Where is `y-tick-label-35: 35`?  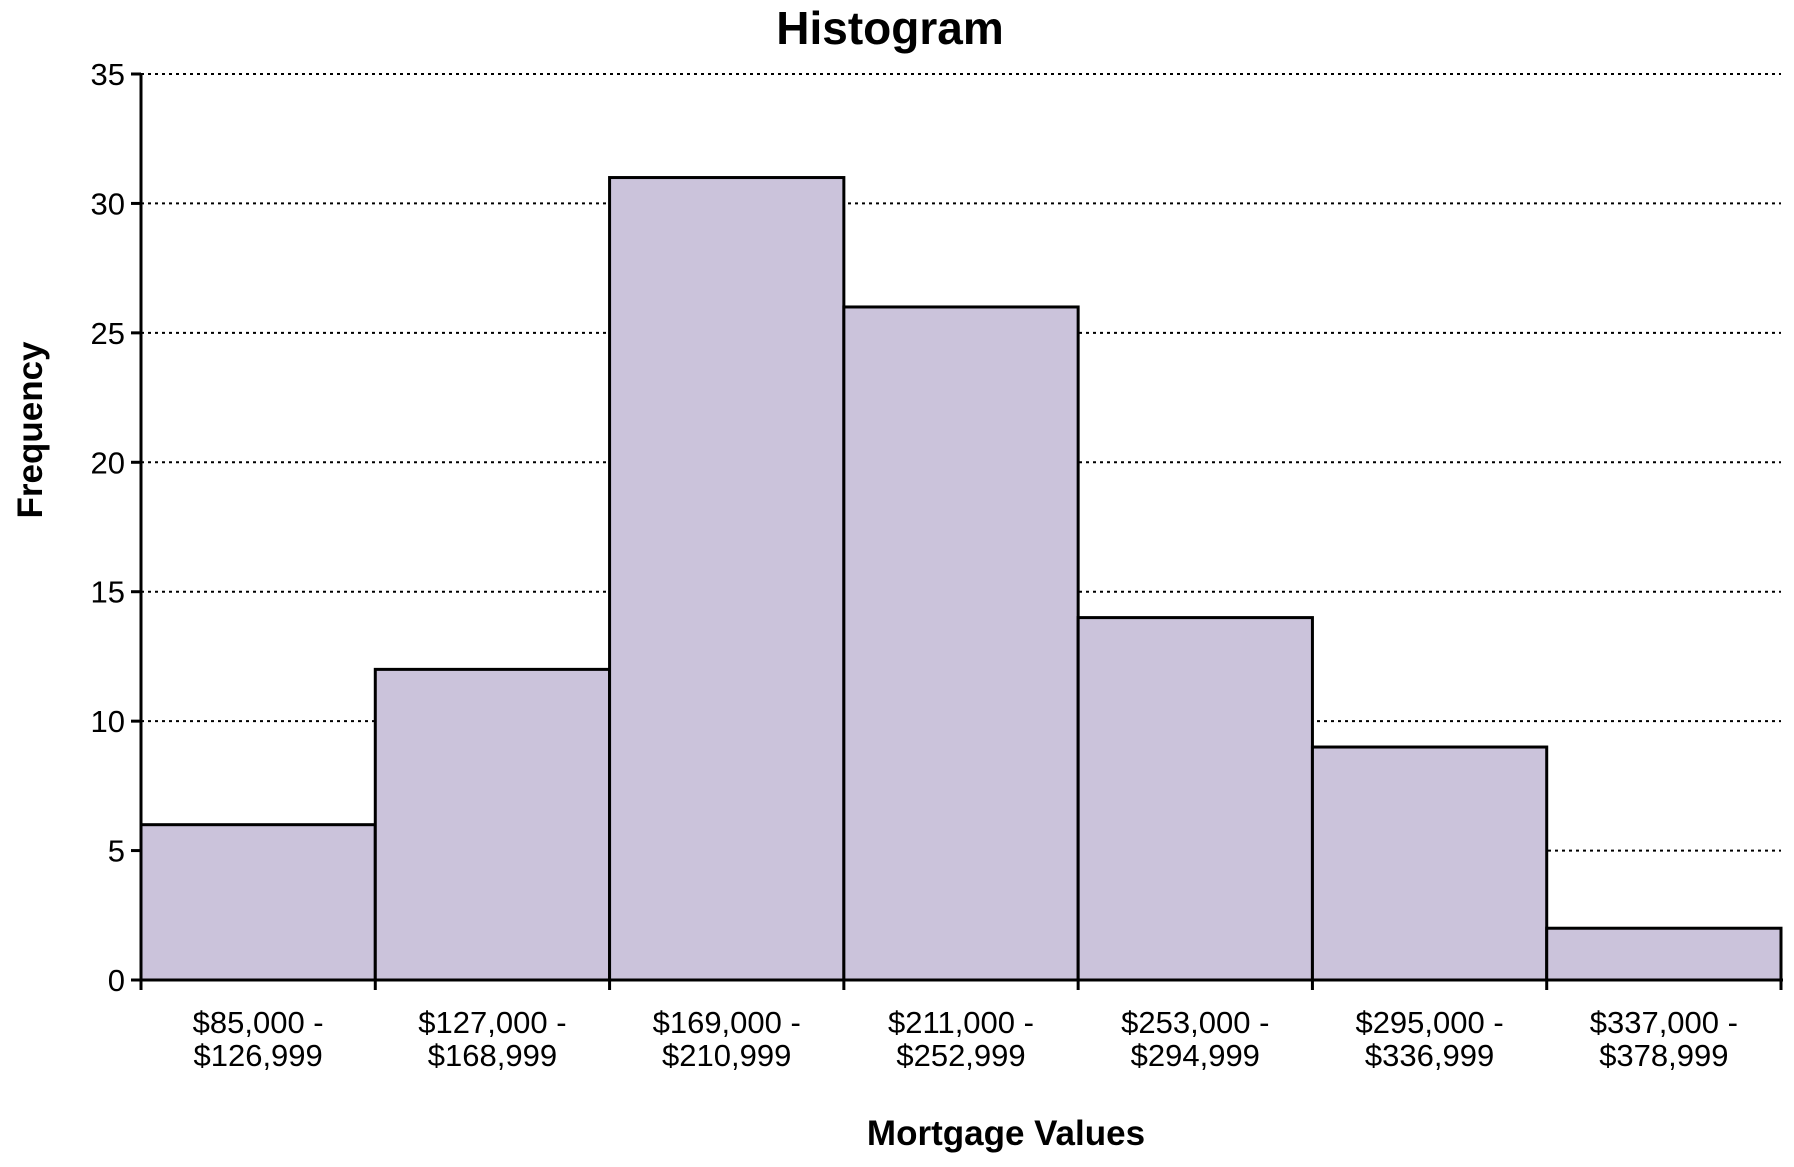 y-tick-label-35: 35 is located at coordinates (108, 74).